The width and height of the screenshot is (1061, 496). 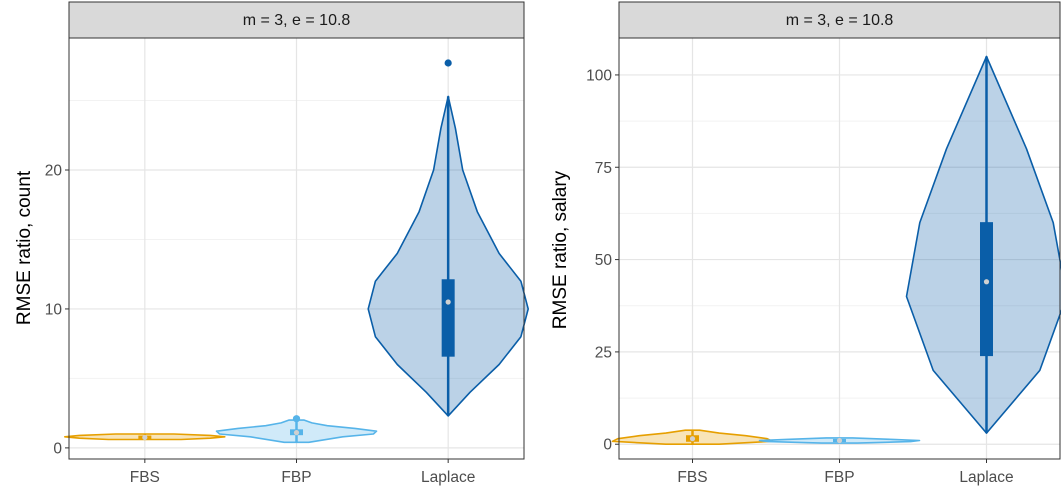 I want to click on y-tick-label: 20, so click(x=54, y=170).